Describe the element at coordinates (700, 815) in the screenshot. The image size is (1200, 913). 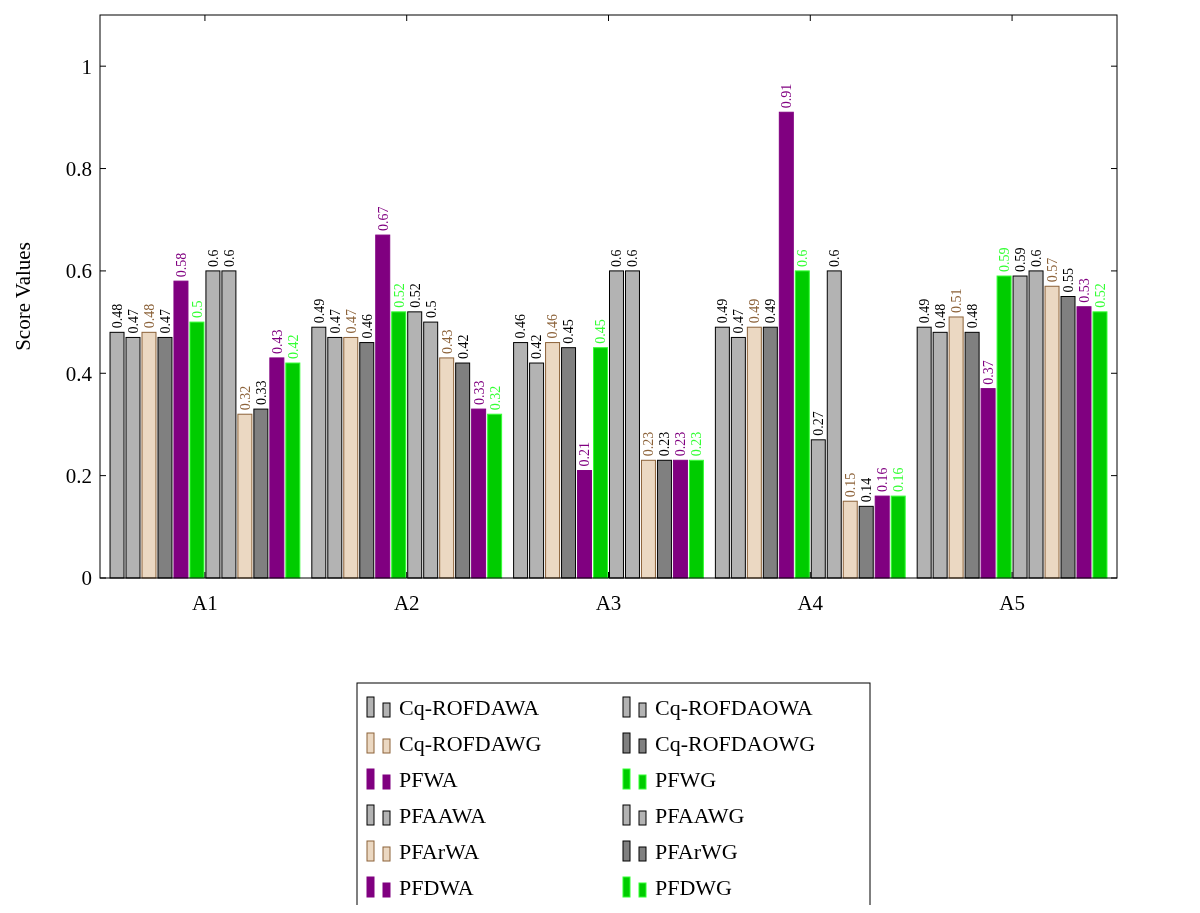
I see `legend-label: PFAAWG` at that location.